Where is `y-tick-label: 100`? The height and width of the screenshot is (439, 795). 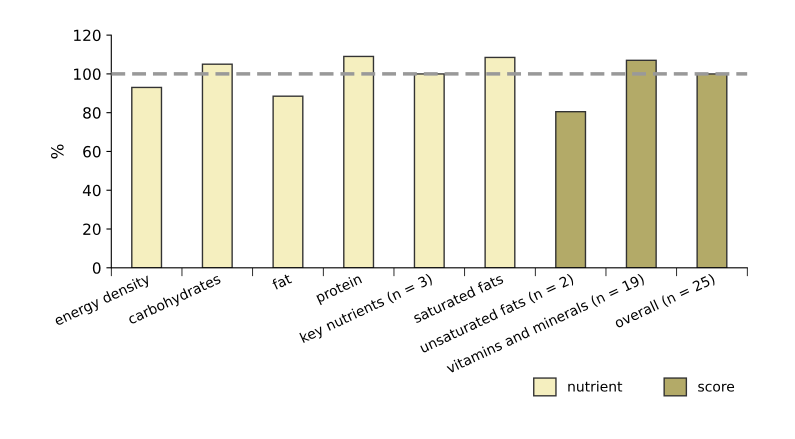 y-tick-label: 100 is located at coordinates (87, 74).